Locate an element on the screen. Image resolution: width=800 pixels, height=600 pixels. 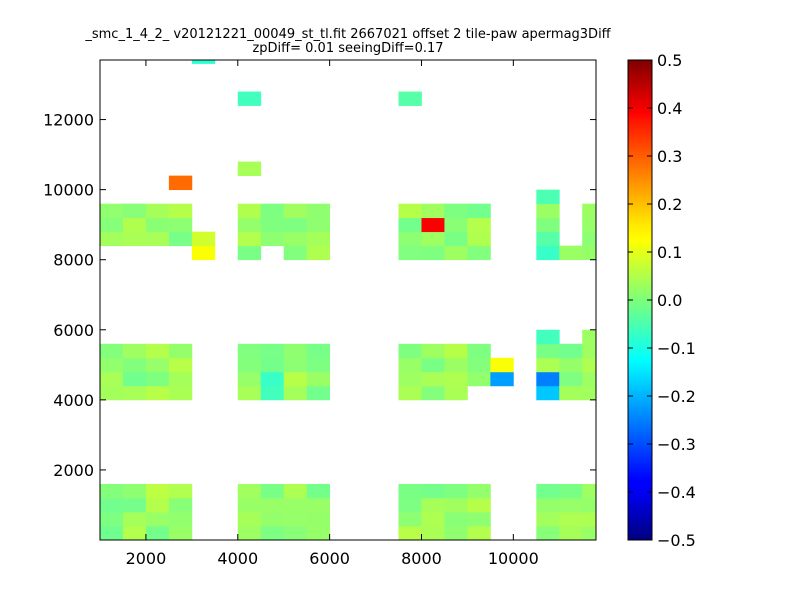
y-tick-label: 4000 is located at coordinates (73, 400).